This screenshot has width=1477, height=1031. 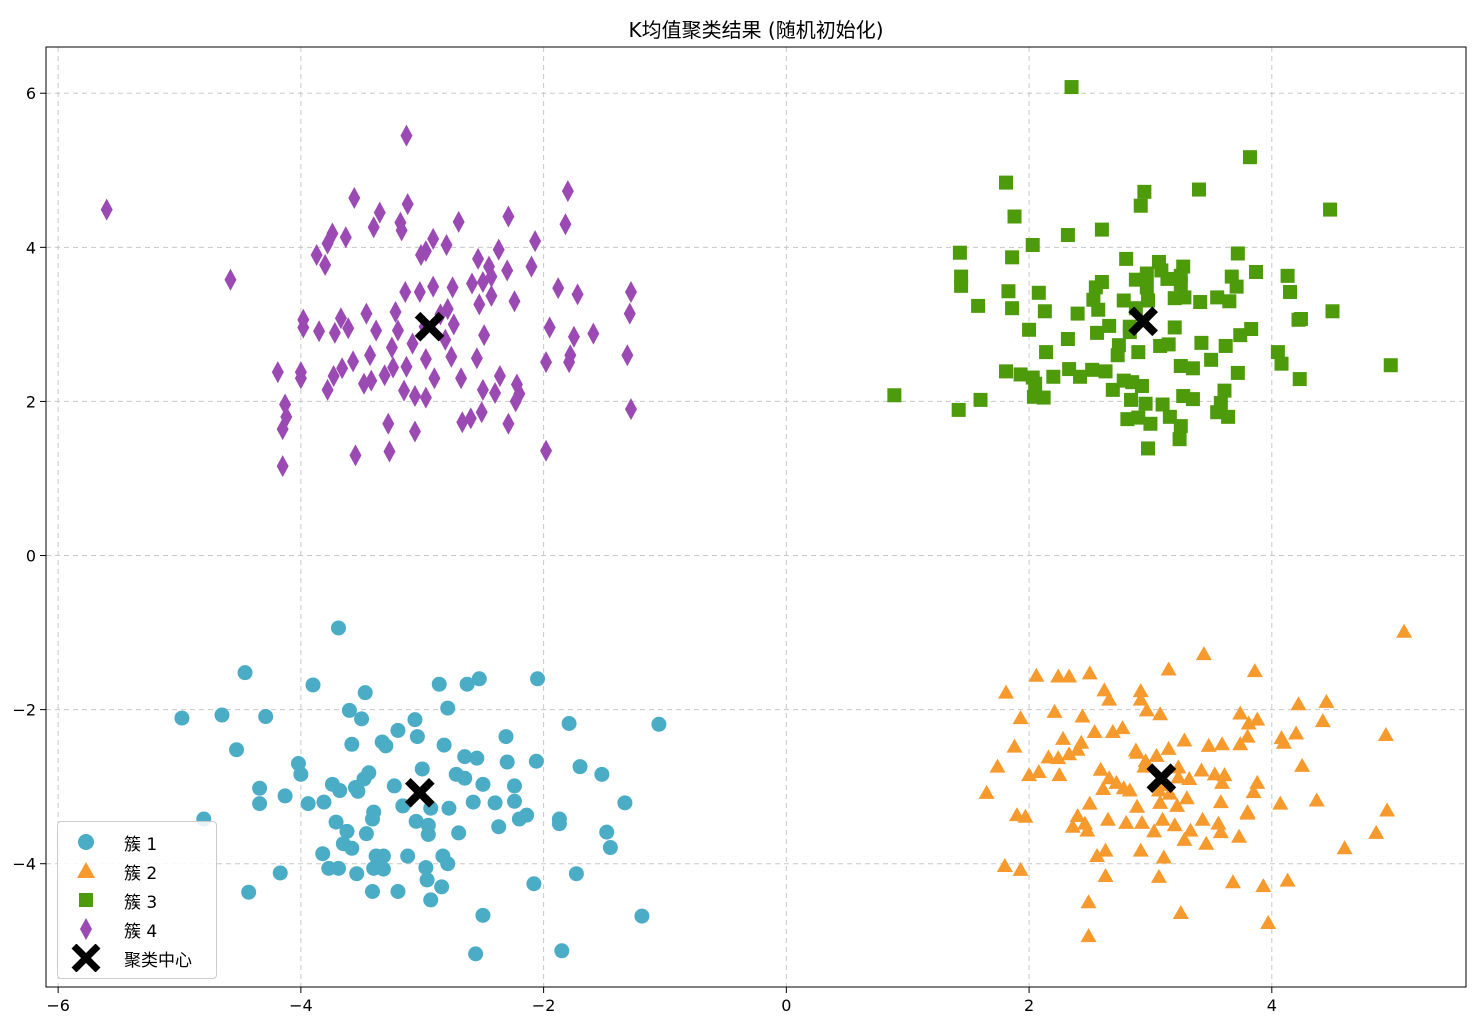 What do you see at coordinates (544, 1005) in the screenshot?
I see `x-tick-label: −2` at bounding box center [544, 1005].